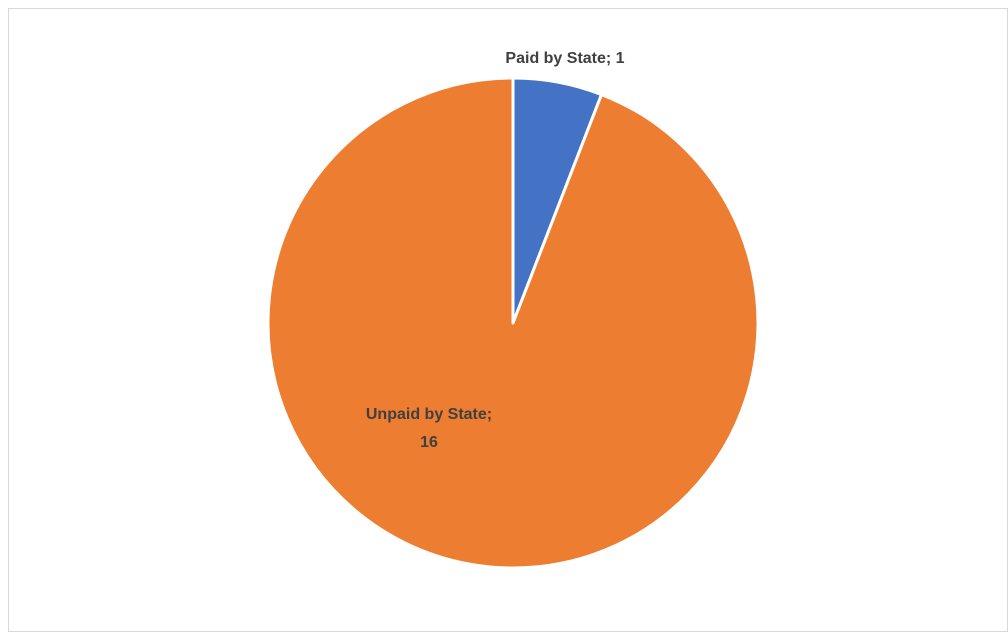  Describe the element at coordinates (429, 428) in the screenshot. I see `data-label-unpaid-by-state: Unpaid by State; 16` at that location.